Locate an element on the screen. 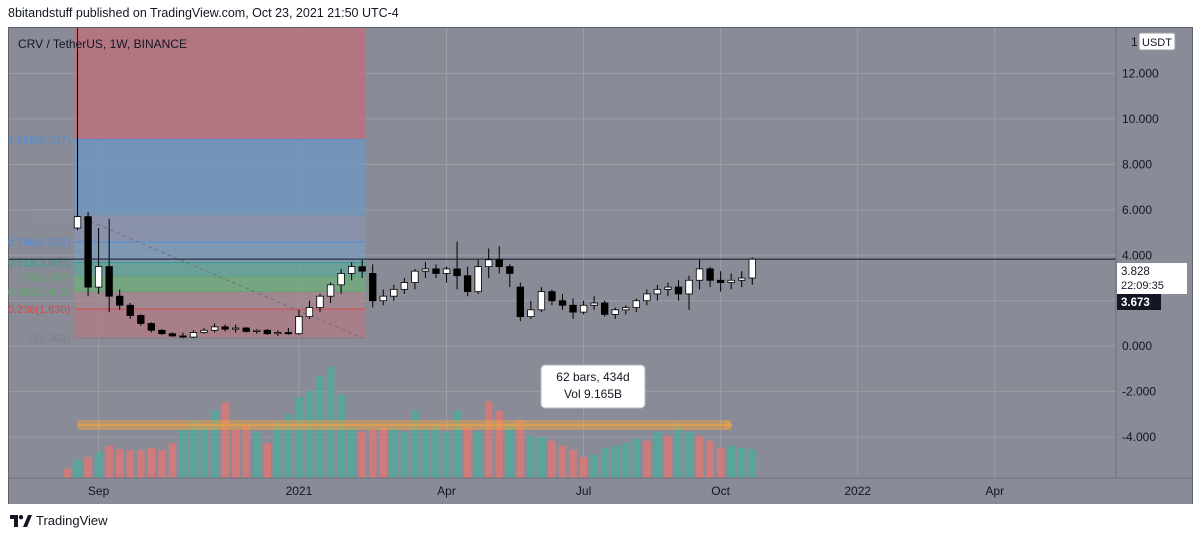 The image size is (1200, 539). range-tooltip-line: Vol 9.165B is located at coordinates (593, 394).